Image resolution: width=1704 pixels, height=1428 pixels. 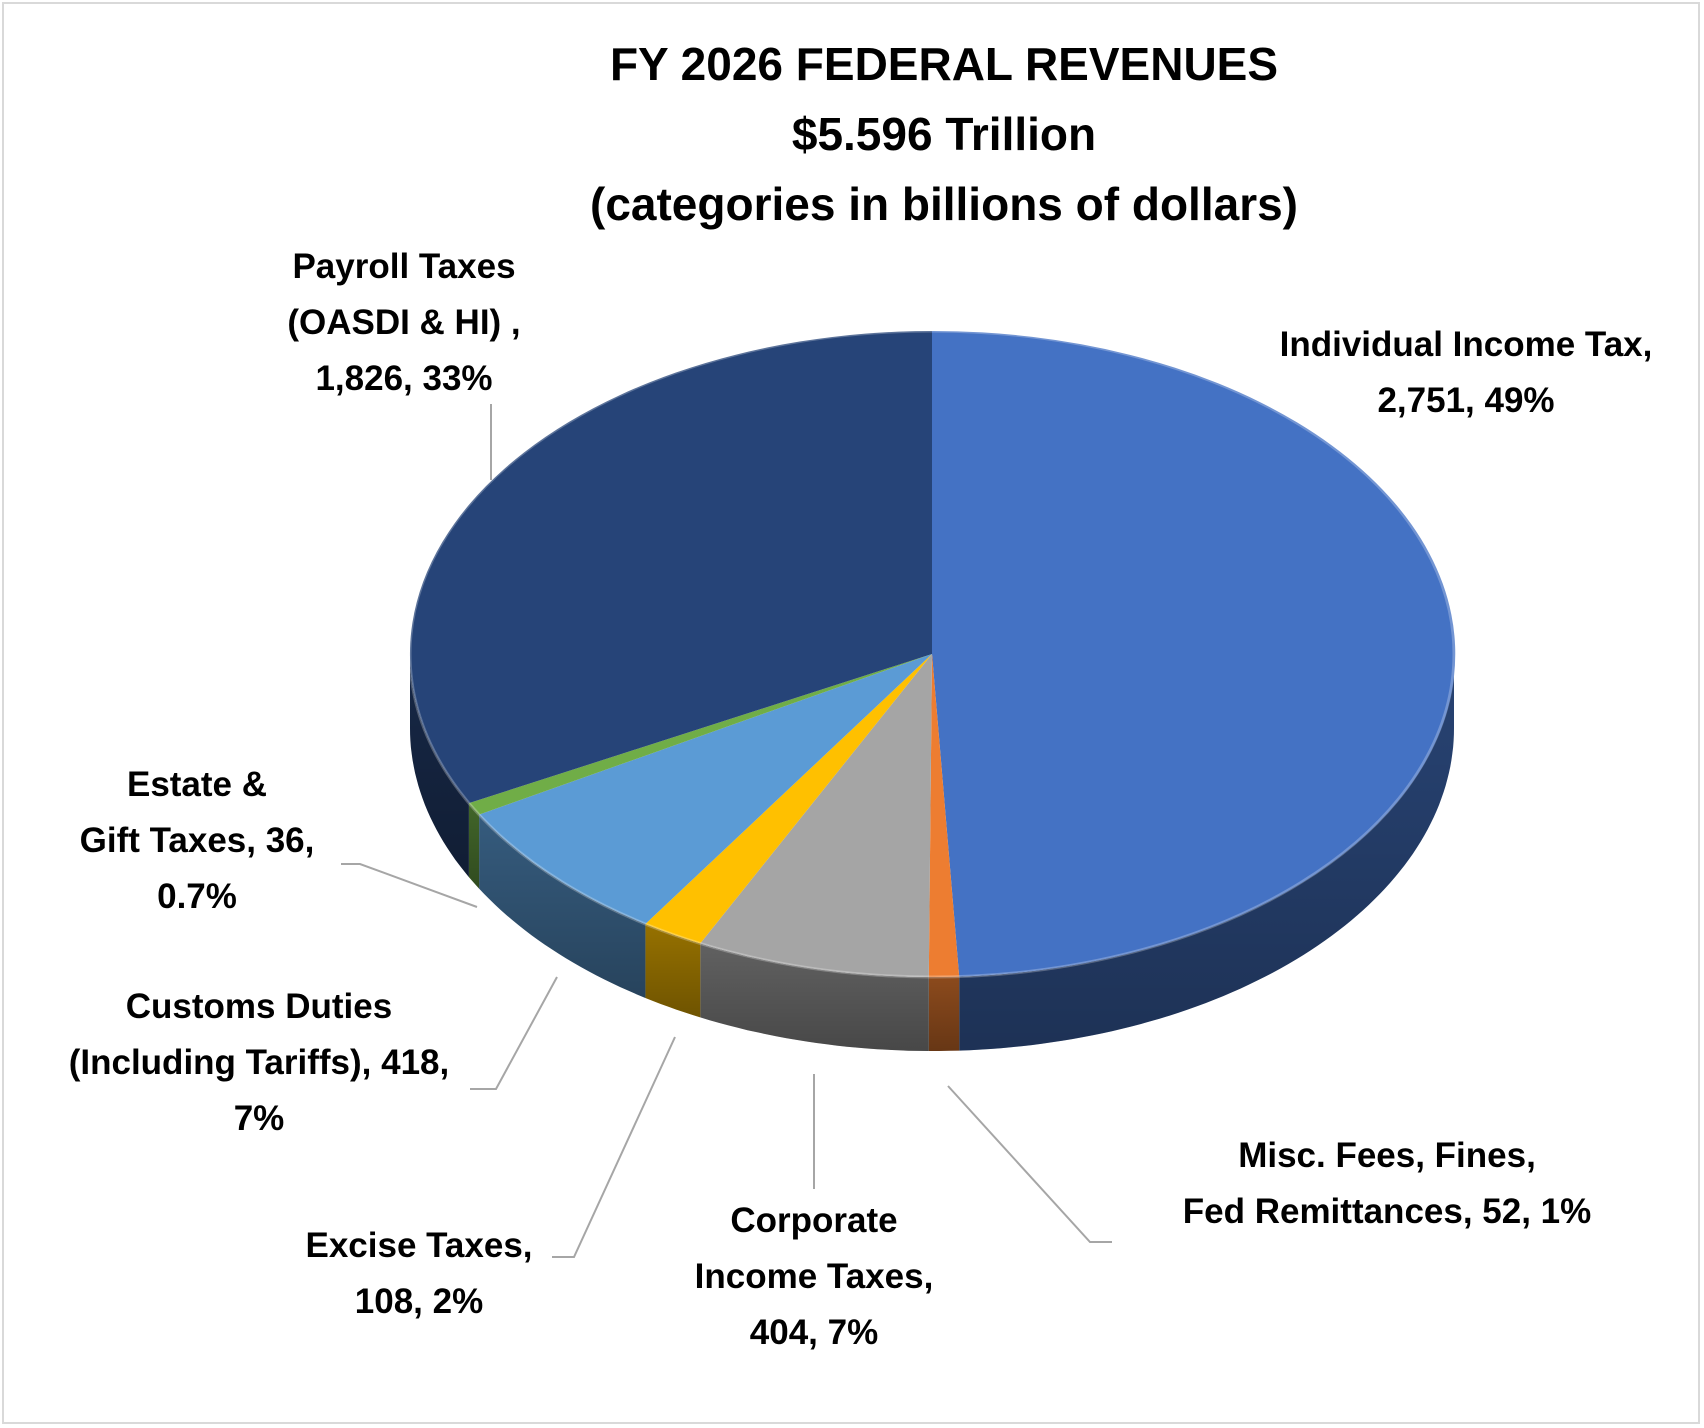 I want to click on side-excise-taxes-shade, so click(x=673, y=971).